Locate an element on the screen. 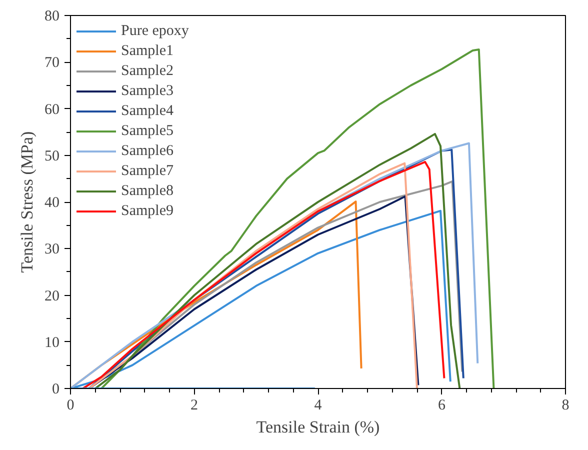 This screenshot has height=450, width=588. legend-label: Sample9 is located at coordinates (147, 211).